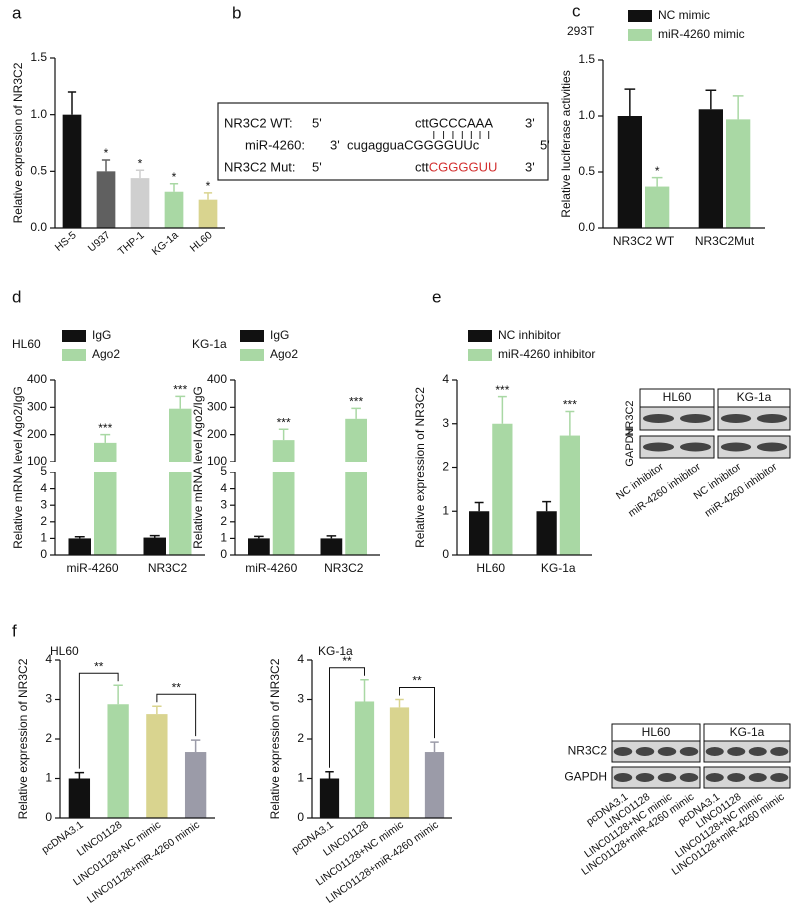 This screenshot has height=905, width=800. What do you see at coordinates (701, 34) in the screenshot?
I see `legend-label: miR-4260 mimic` at bounding box center [701, 34].